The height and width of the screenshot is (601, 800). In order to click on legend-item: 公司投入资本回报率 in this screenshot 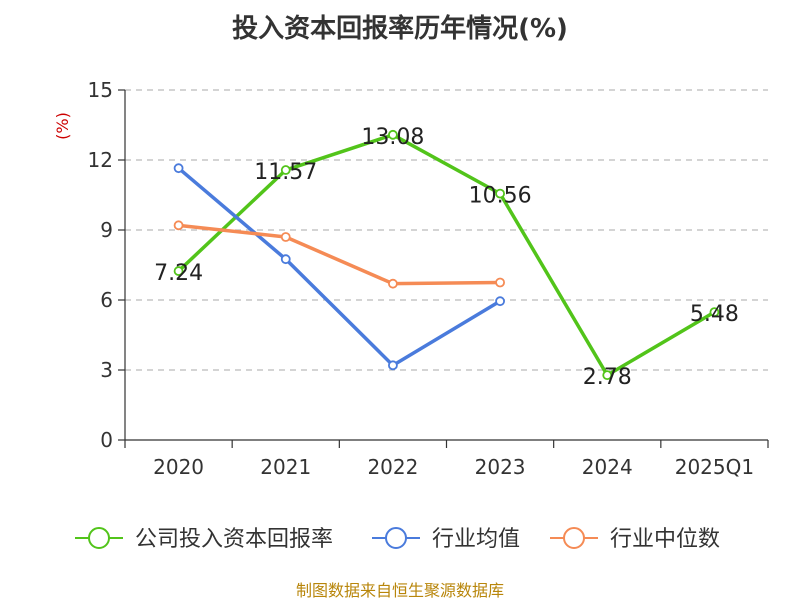, I will do `click(204, 539)`.